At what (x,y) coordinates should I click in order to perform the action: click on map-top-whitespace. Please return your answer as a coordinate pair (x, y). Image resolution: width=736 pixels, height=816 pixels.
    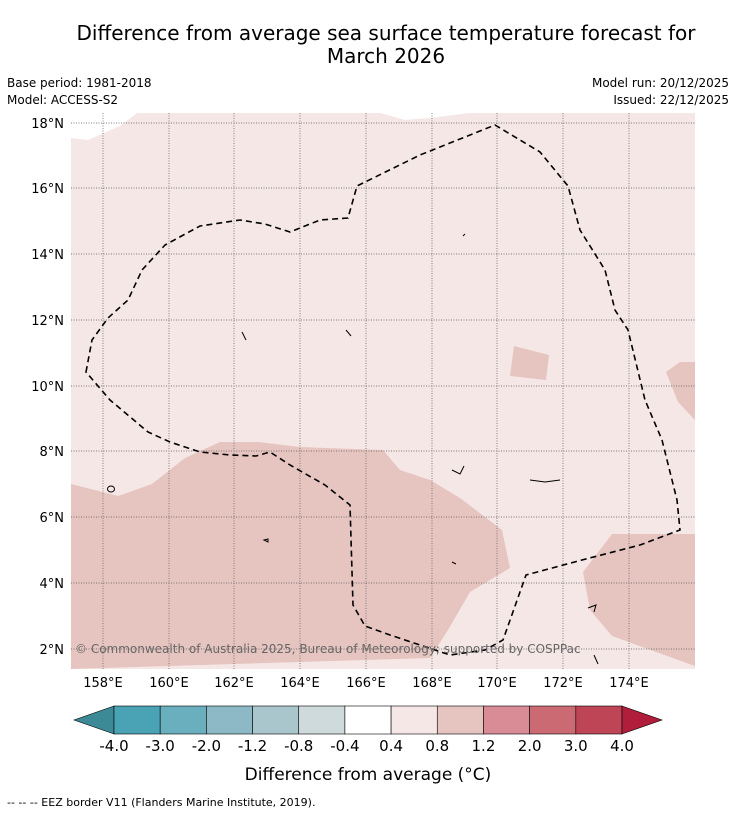
    Looking at the image, I should click on (270, 126).